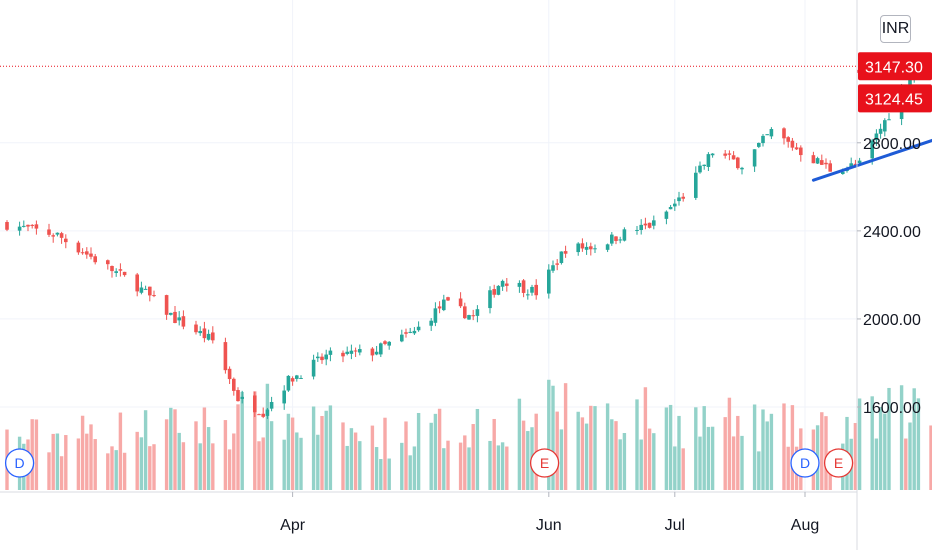  Describe the element at coordinates (895, 29) in the screenshot. I see `currency-button: INR` at that location.